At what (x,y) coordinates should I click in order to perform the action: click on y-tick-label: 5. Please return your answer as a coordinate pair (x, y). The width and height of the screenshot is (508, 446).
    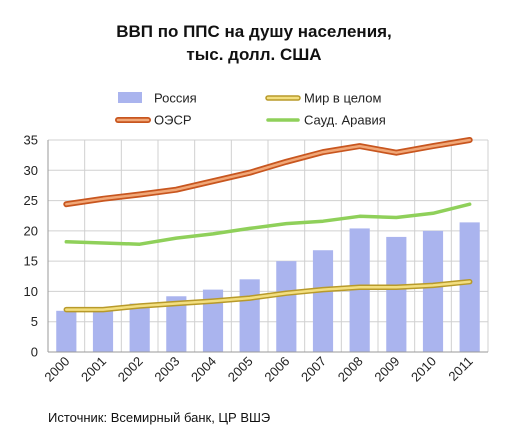
    Looking at the image, I should click on (34, 321).